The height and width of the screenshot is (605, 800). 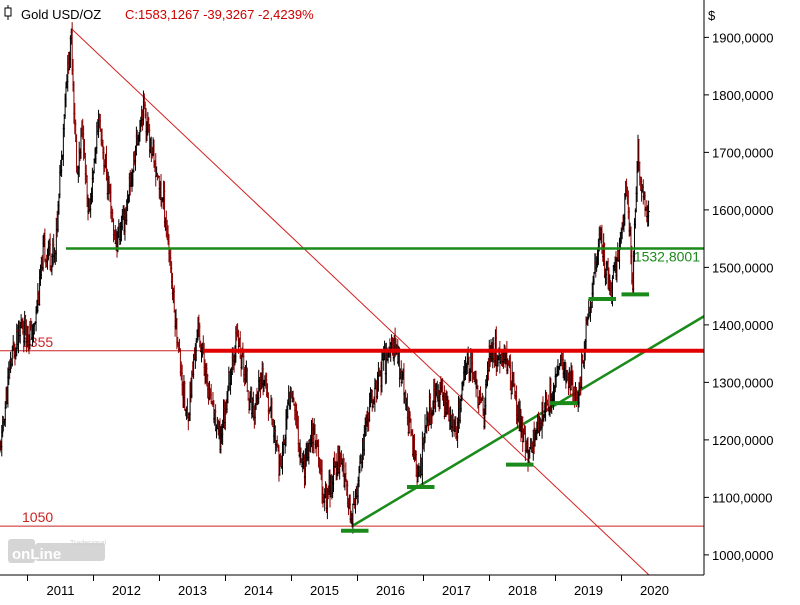 What do you see at coordinates (742, 555) in the screenshot?
I see `y-tick-label: 1000,0000` at bounding box center [742, 555].